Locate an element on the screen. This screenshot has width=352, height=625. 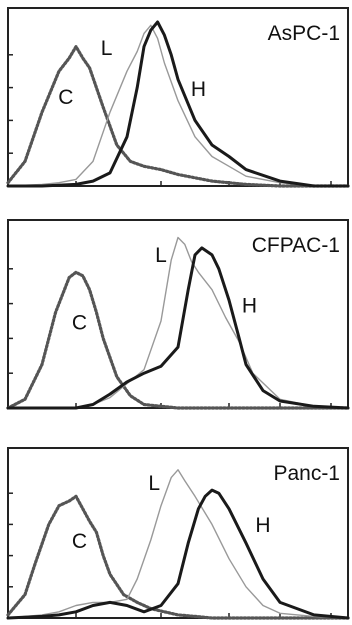
chart-title: CFPAC-1 is located at coordinates (296, 245).